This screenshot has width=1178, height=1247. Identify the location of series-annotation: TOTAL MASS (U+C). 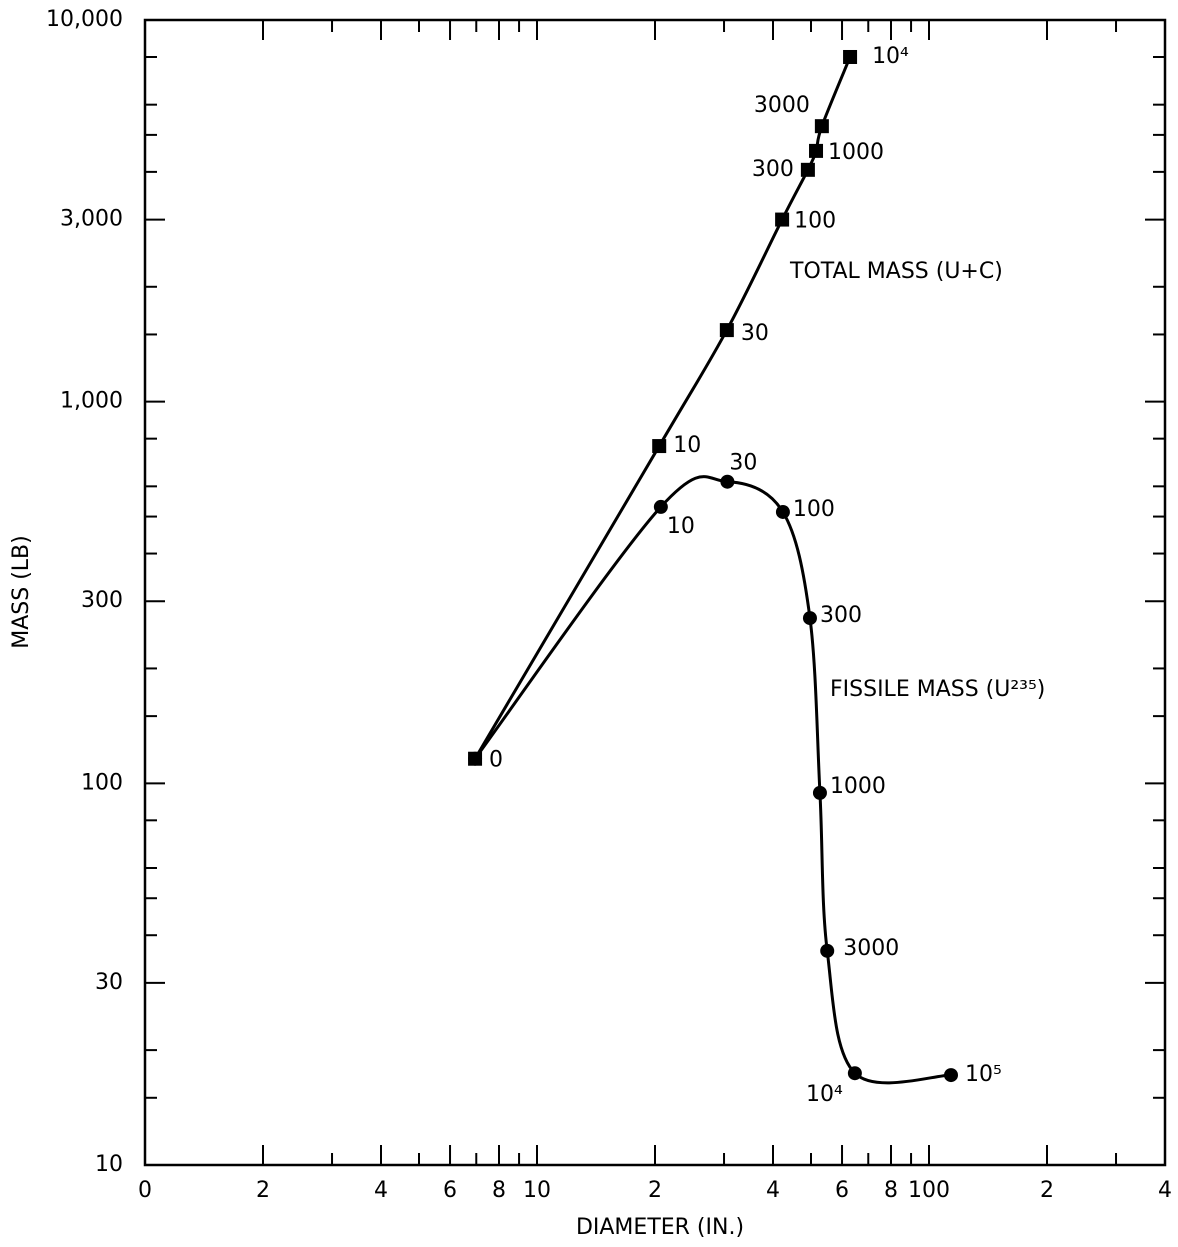
(896, 271).